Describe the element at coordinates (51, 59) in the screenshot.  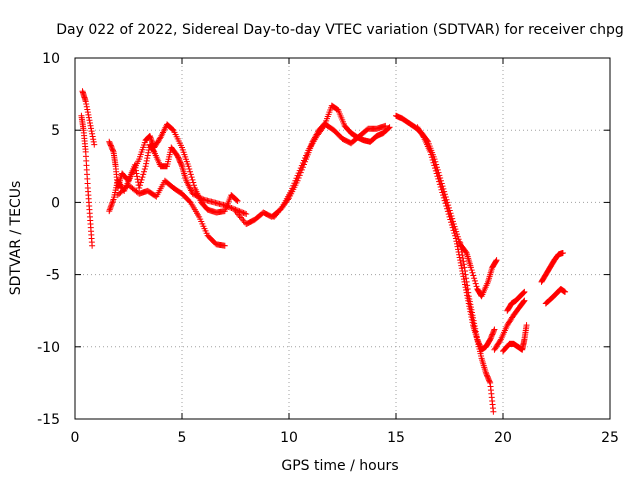
I see `y-tick-label: 10` at that location.